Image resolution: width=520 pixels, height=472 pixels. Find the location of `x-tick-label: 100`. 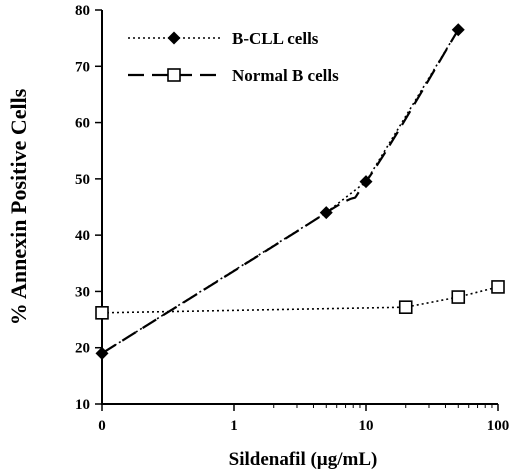

x-tick-label: 100 is located at coordinates (498, 426).